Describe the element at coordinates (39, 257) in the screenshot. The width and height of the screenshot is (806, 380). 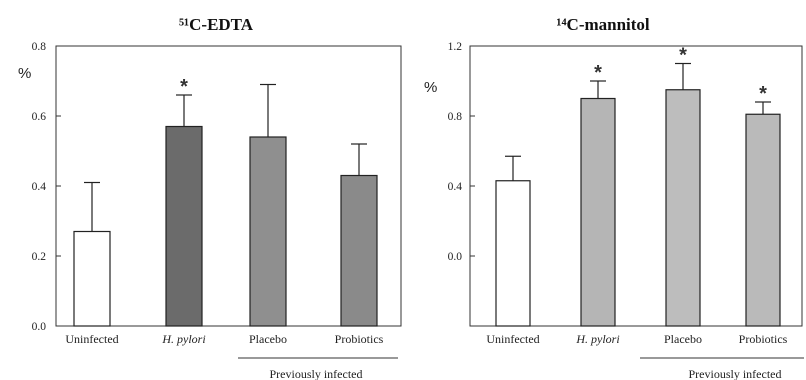
I see `y-tick-label: 0.2` at that location.